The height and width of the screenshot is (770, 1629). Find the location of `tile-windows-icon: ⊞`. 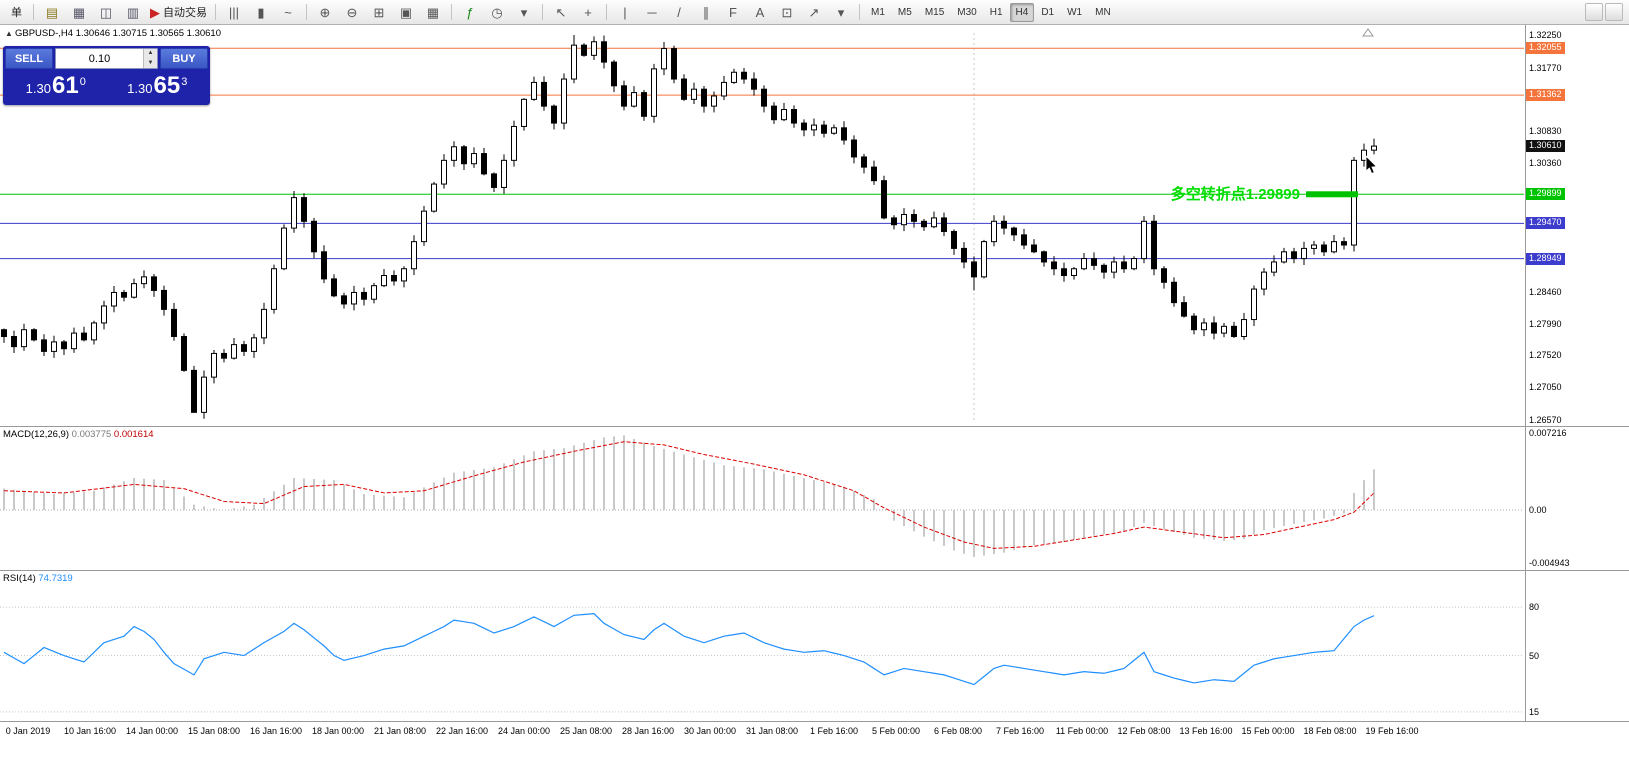

tile-windows-icon: ⊞ is located at coordinates (379, 12).